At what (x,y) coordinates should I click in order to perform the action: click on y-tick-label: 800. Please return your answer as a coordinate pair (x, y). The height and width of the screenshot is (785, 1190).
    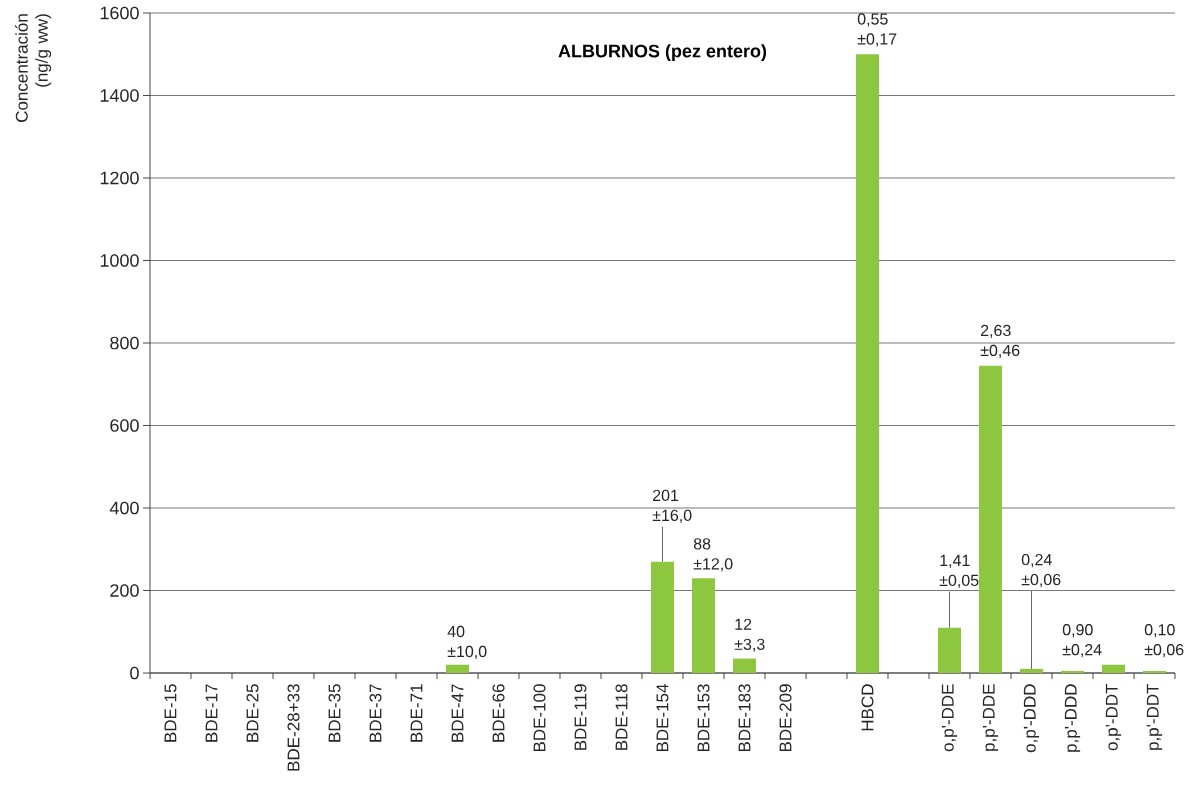
    Looking at the image, I should click on (124, 343).